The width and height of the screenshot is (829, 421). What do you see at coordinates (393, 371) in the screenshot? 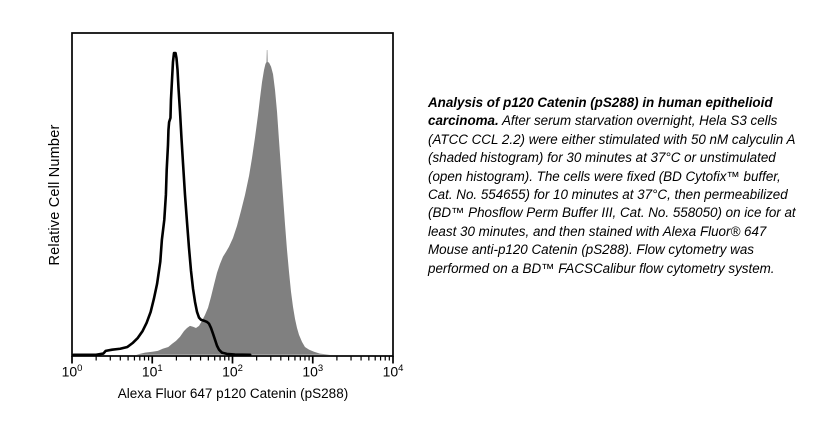
I see `x-tick-label-10e4: 10⁴` at bounding box center [393, 371].